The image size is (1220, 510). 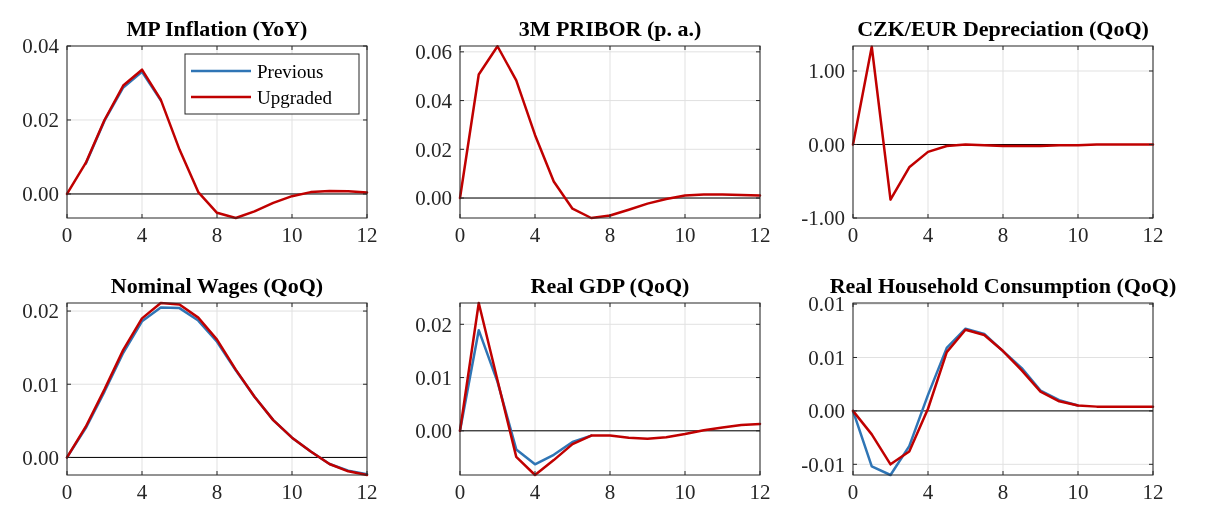 I want to click on y-tick-label: 0.06, so click(x=433, y=52).